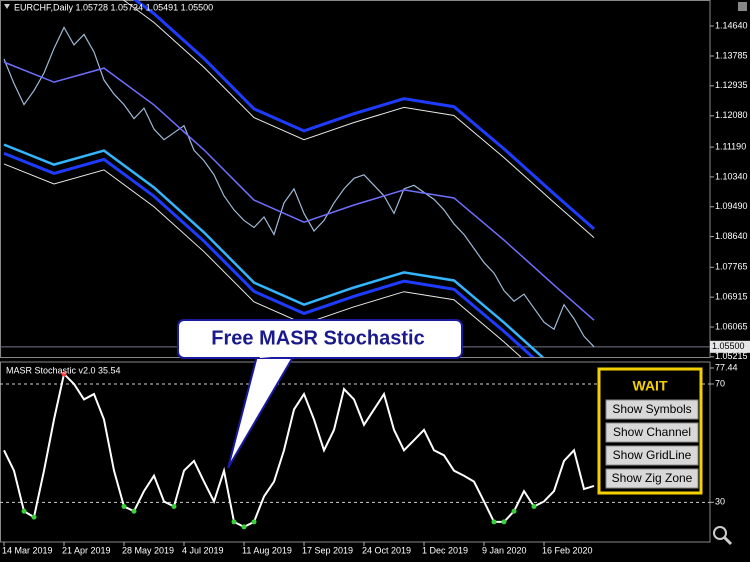 Image resolution: width=750 pixels, height=562 pixels. I want to click on y-tick-label: 1.05215, so click(731, 356).